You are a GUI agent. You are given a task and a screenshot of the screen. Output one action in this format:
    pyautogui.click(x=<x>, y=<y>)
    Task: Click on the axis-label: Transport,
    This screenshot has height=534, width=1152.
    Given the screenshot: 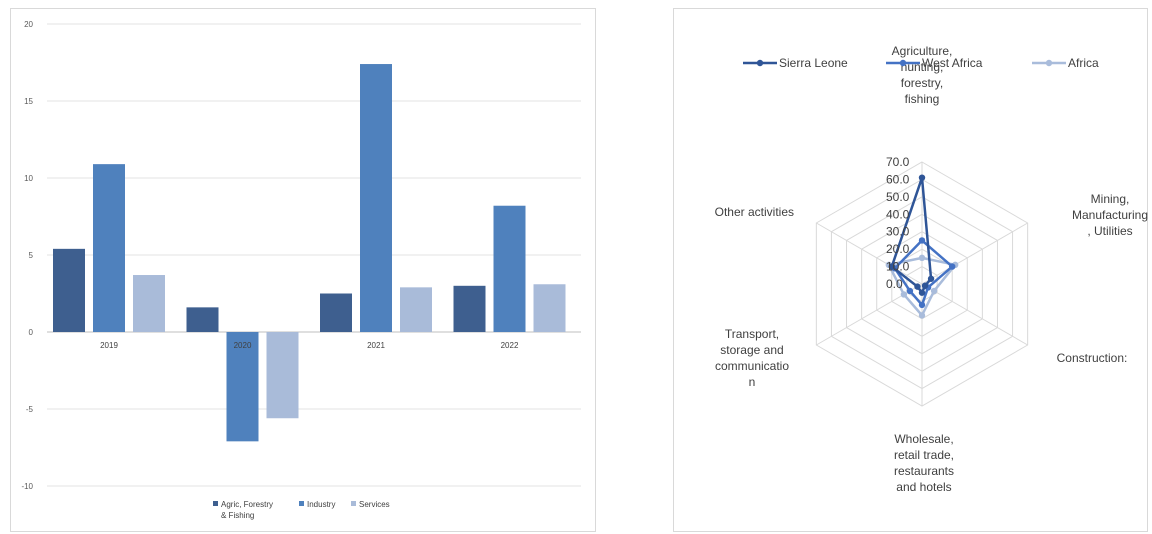 What is the action you would take?
    pyautogui.click(x=752, y=334)
    